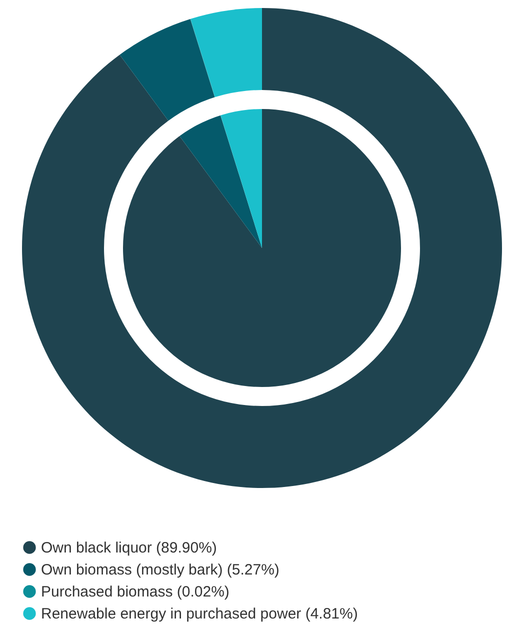  Describe the element at coordinates (199, 614) in the screenshot. I see `legend-label: Renewable energy in purchased power (4.81%)` at that location.